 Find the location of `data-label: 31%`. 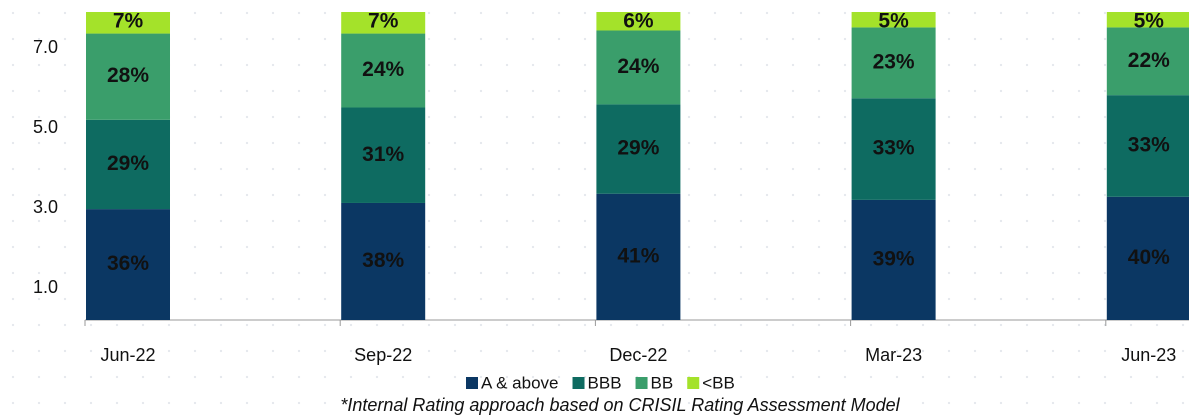

data-label: 31% is located at coordinates (383, 154).